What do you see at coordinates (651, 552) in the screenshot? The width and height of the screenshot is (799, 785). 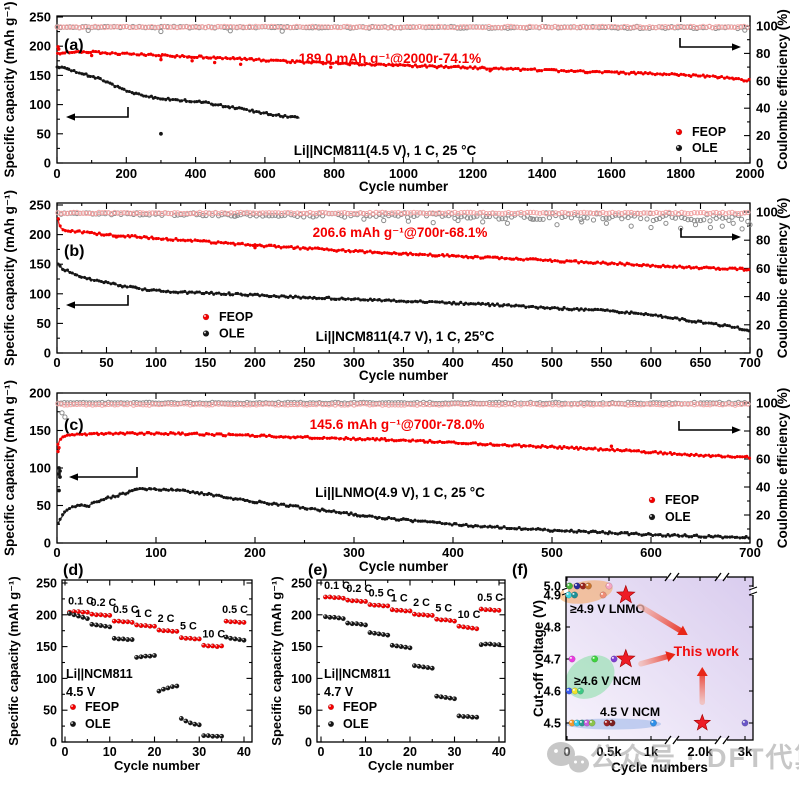 I see `svg-text: 600` at bounding box center [651, 552].